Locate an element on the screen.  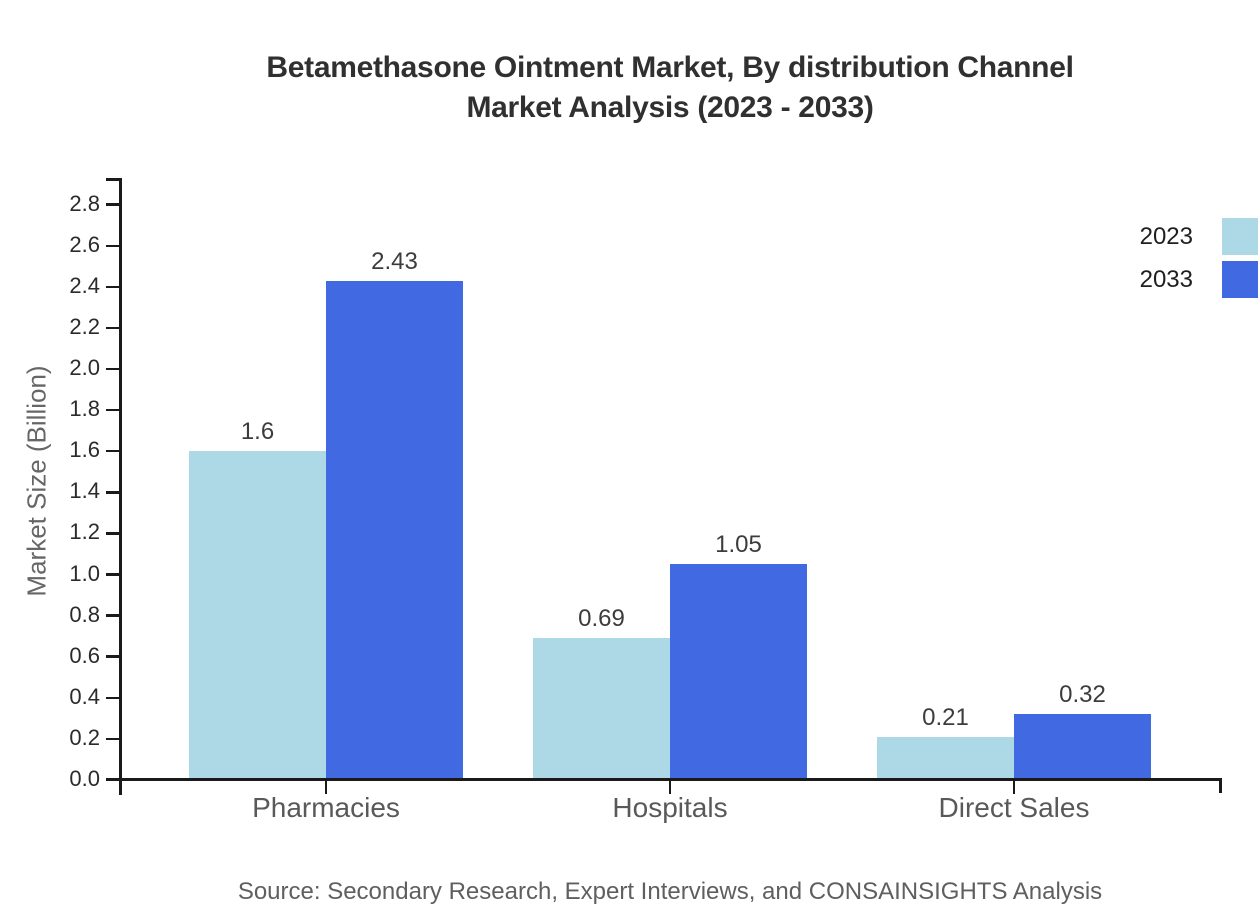
y-tick-label: 1.2 is located at coordinates (84, 532).